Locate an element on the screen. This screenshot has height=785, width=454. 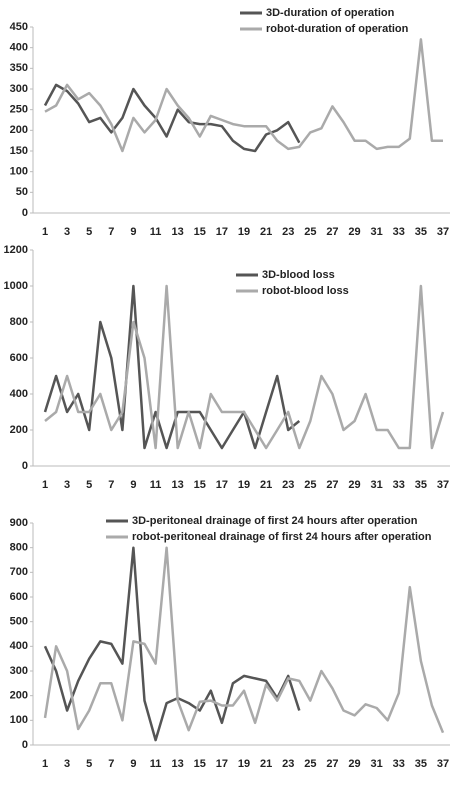
y-tick-label: 350 is located at coordinates (19, 68).